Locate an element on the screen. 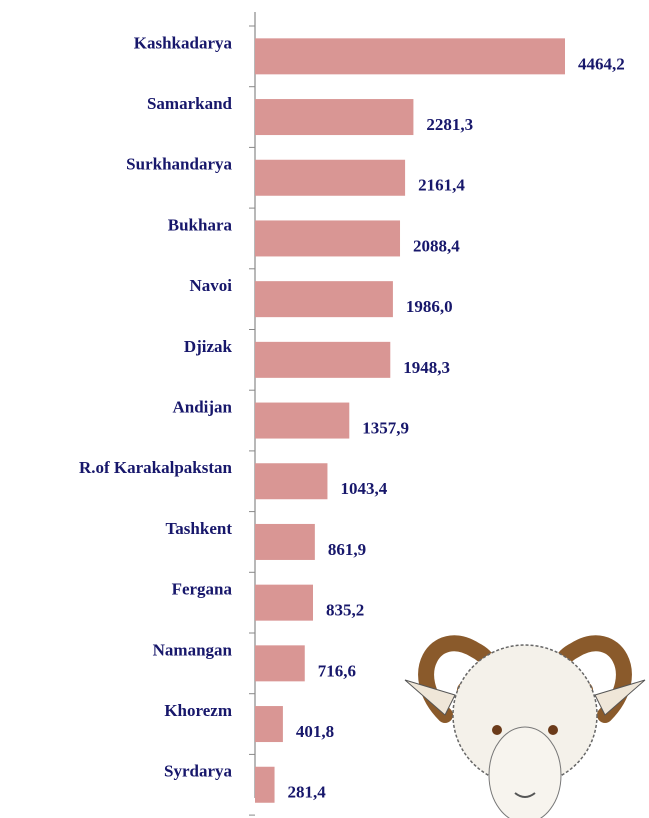  value-label: 2281,3 is located at coordinates (449, 124).